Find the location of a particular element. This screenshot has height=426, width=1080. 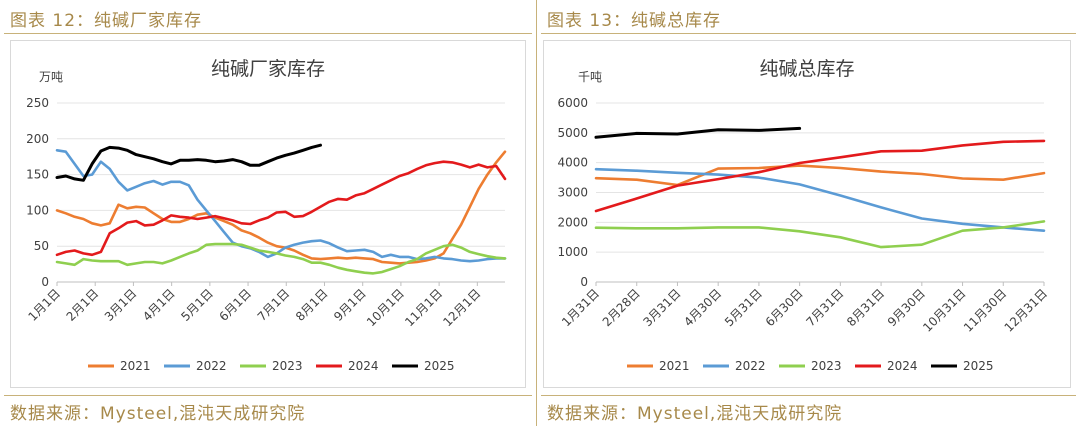

x-tick-label: 2月28日 is located at coordinates (621, 307).